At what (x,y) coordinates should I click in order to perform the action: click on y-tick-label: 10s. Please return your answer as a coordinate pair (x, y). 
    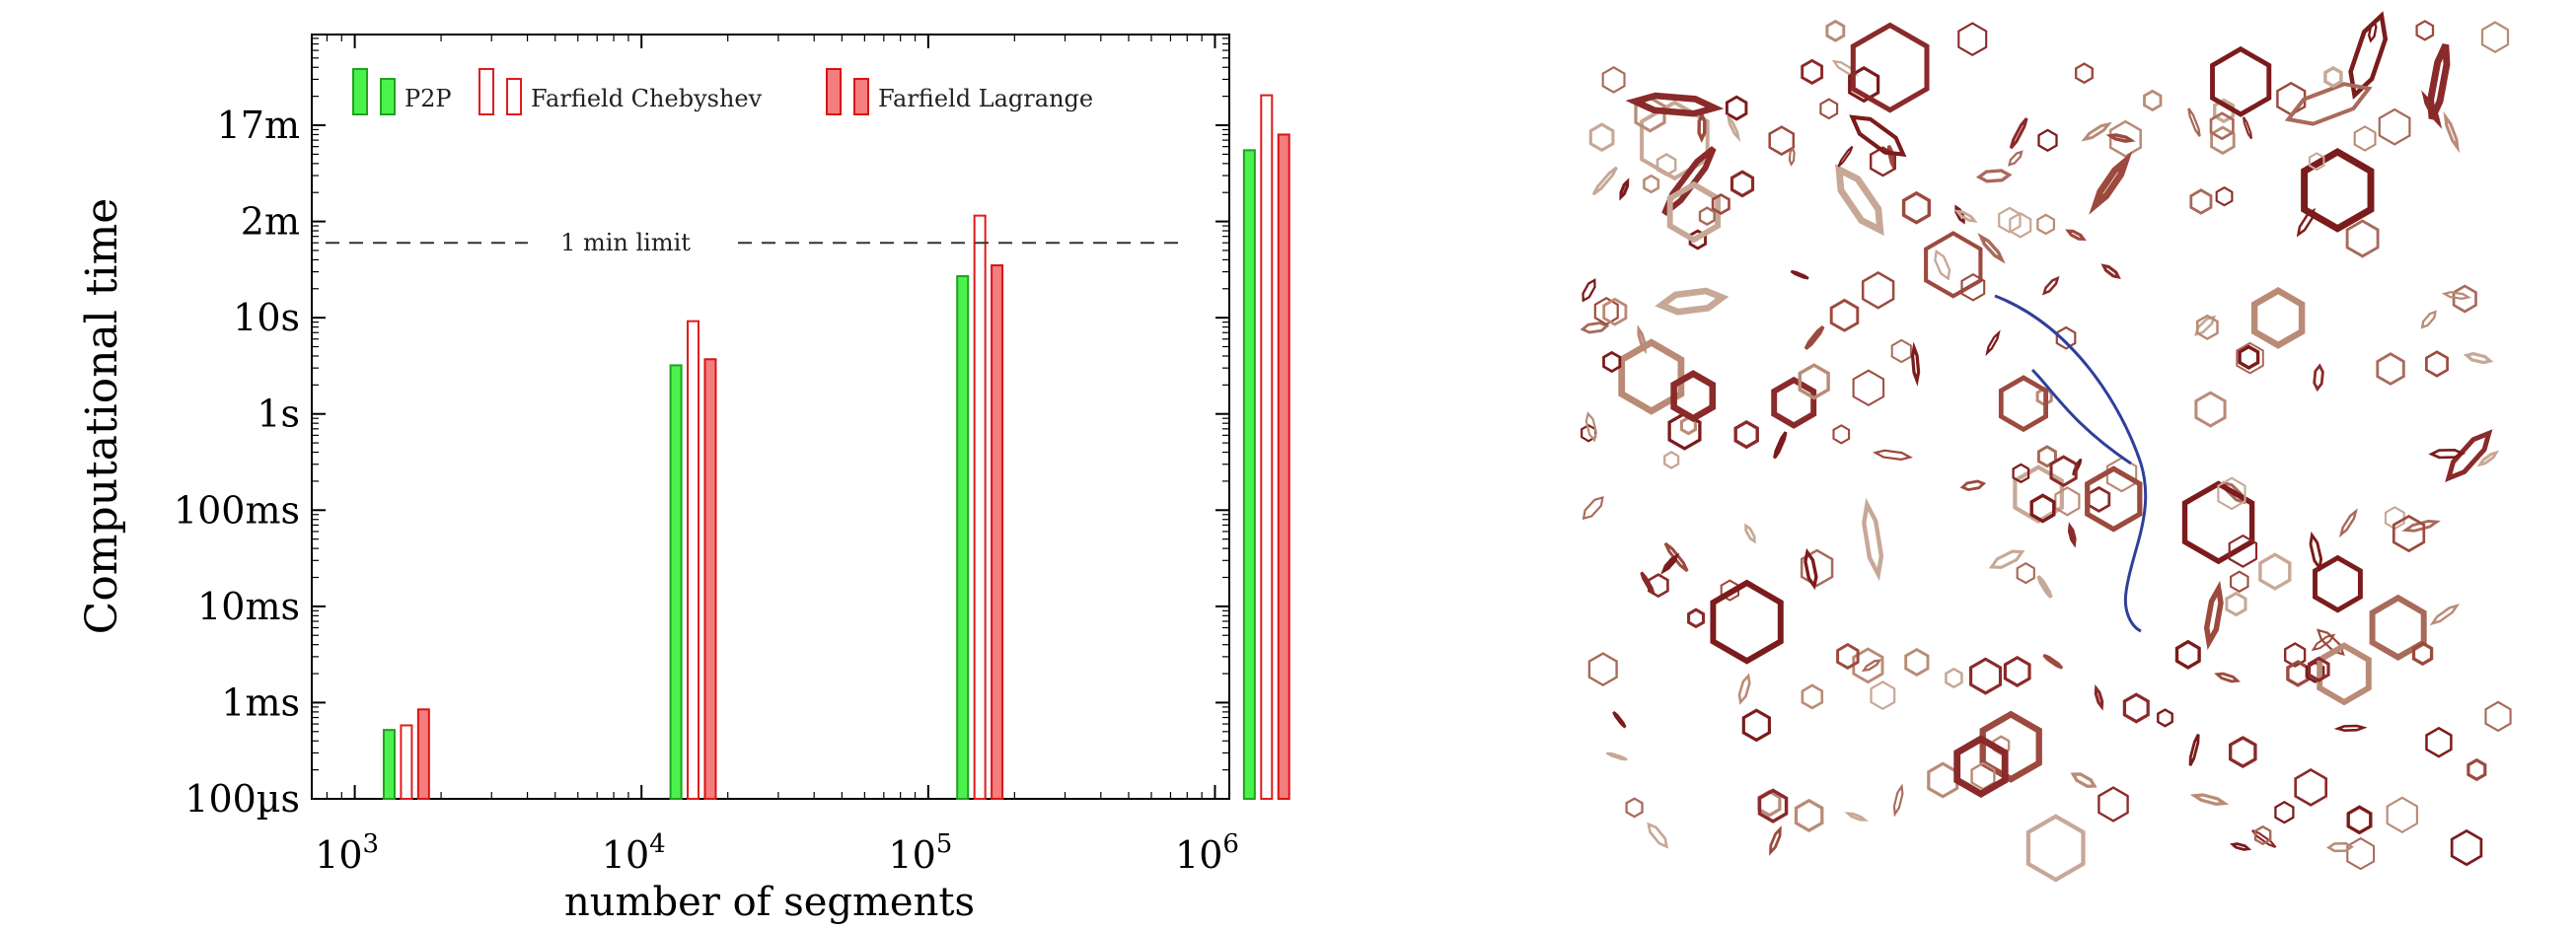
    Looking at the image, I should click on (266, 317).